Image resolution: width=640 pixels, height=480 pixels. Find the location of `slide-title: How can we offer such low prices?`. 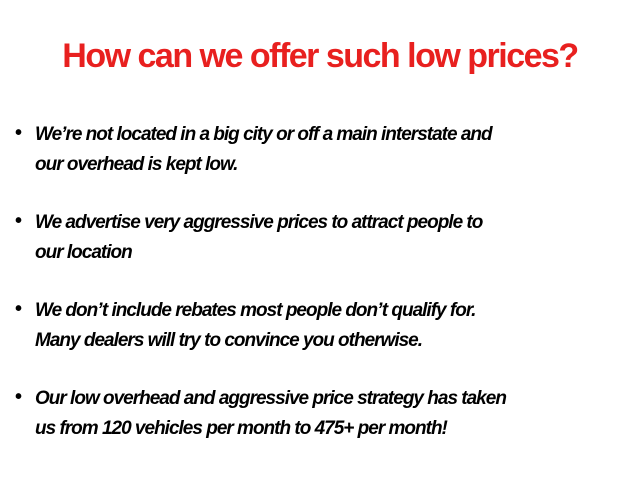

slide-title: How can we offer such low prices? is located at coordinates (320, 56).